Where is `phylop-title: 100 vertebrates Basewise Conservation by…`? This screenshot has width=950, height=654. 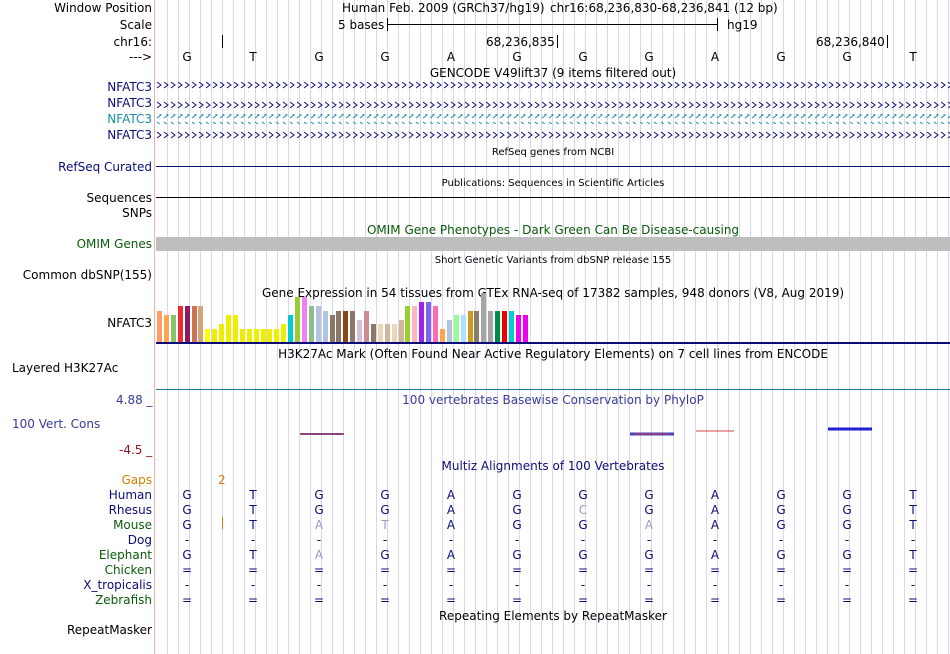
phylop-title: 100 vertebrates Basewise Conservation by… is located at coordinates (553, 400).